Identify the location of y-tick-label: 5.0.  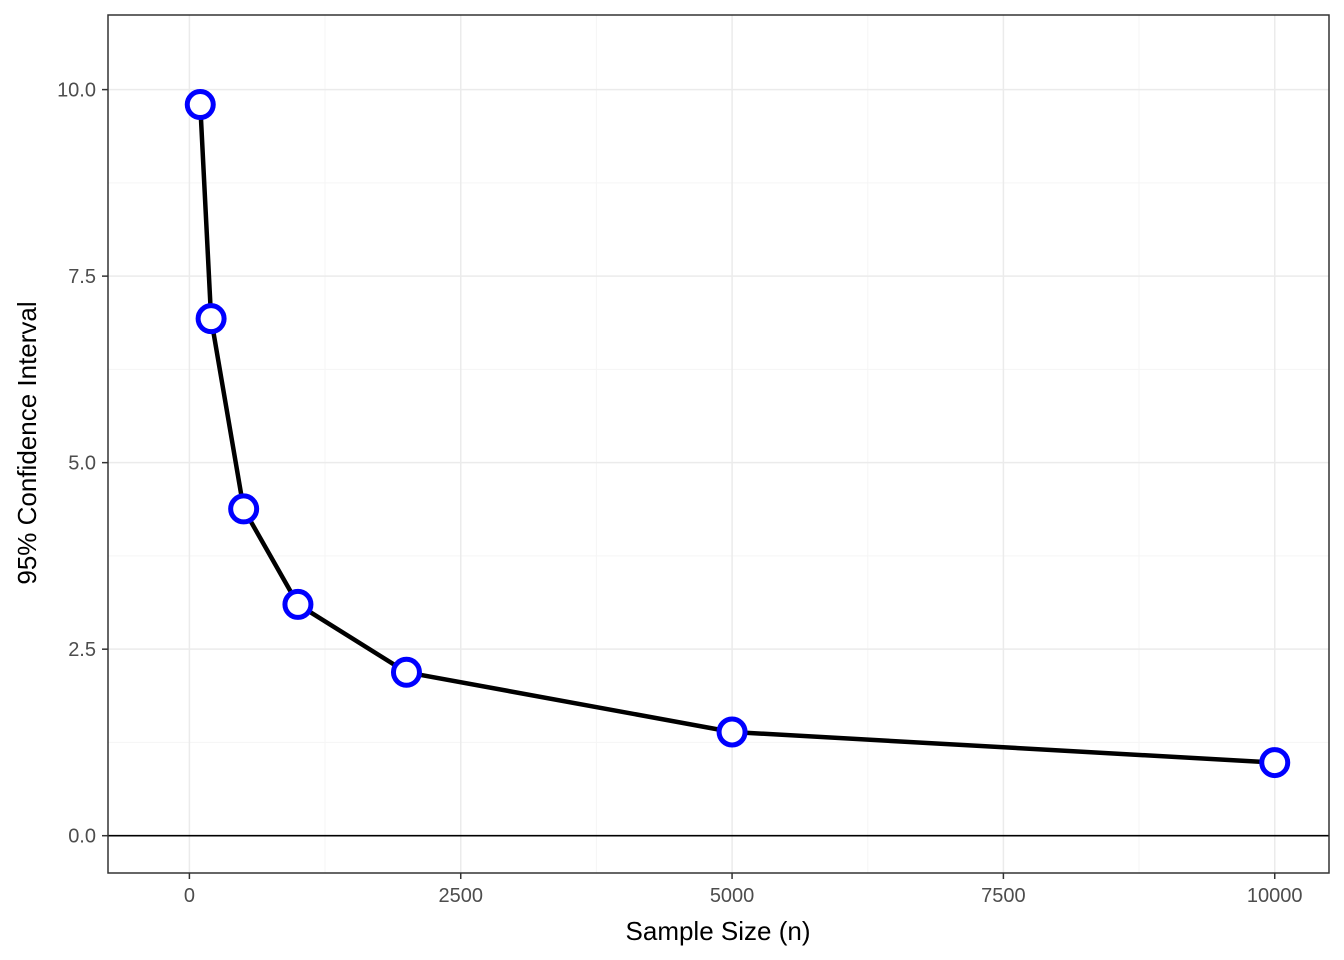
(82, 464).